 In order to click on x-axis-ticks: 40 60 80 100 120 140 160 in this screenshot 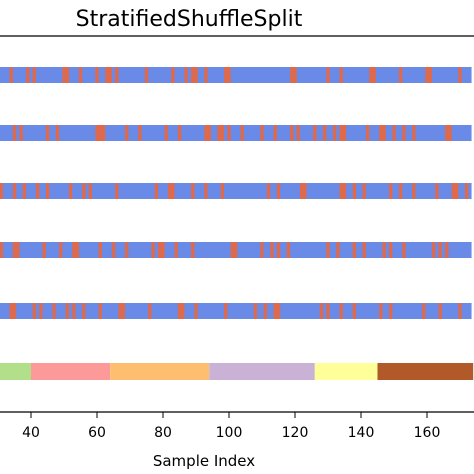, I will do `click(231, 426)`.